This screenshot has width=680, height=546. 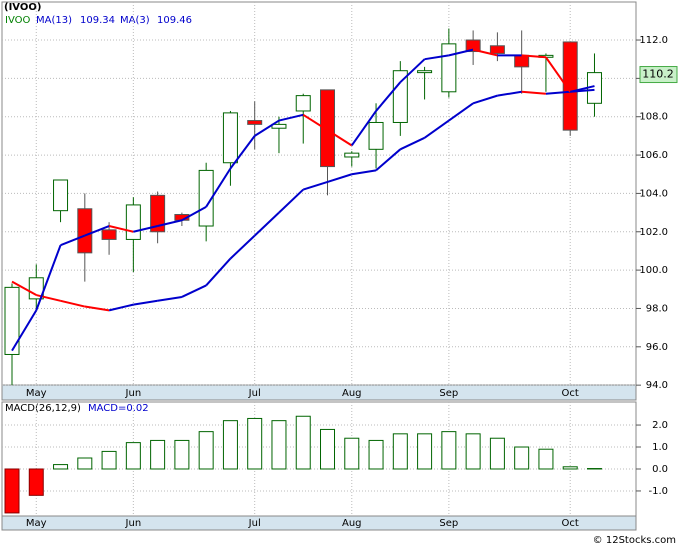 What do you see at coordinates (22, 7) in the screenshot?
I see `chart-title: (IVOO)` at bounding box center [22, 7].